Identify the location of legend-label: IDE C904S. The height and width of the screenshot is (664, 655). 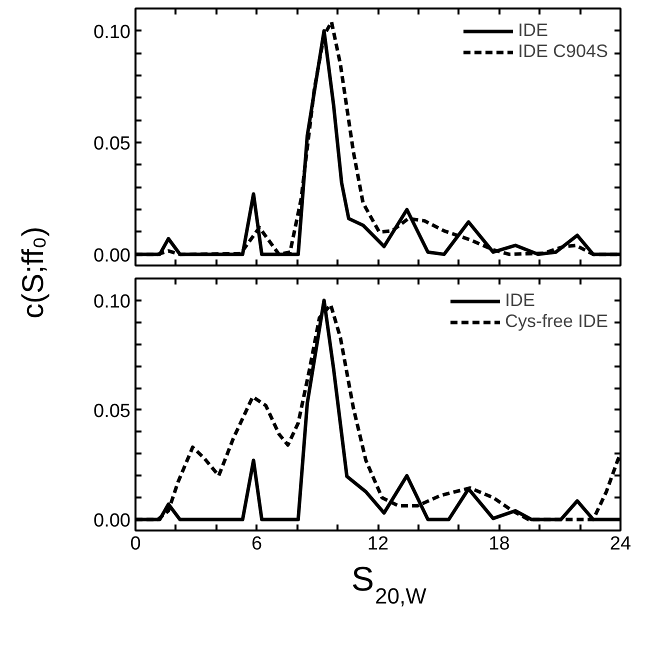
(563, 51).